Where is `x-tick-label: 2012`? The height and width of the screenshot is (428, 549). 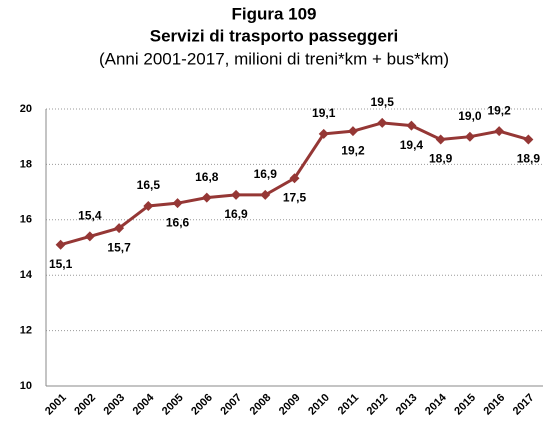
x-tick-label: 2012 is located at coordinates (378, 405).